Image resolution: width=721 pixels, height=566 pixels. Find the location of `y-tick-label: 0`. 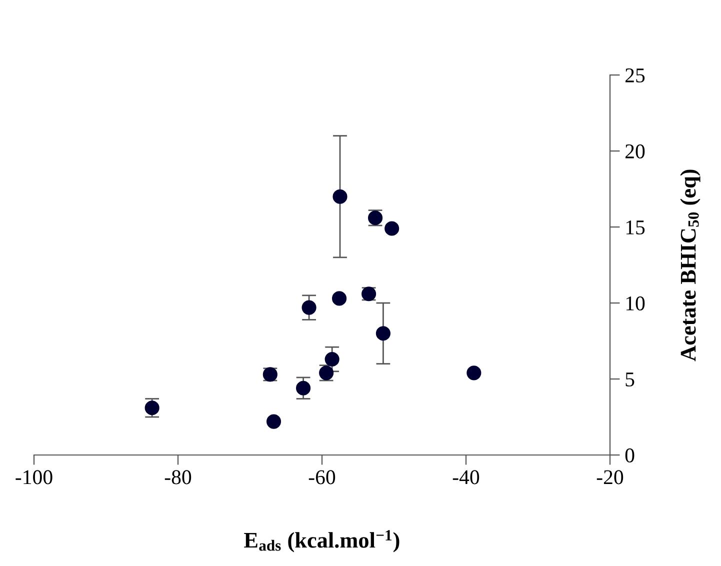

y-tick-label: 0 is located at coordinates (629, 455).